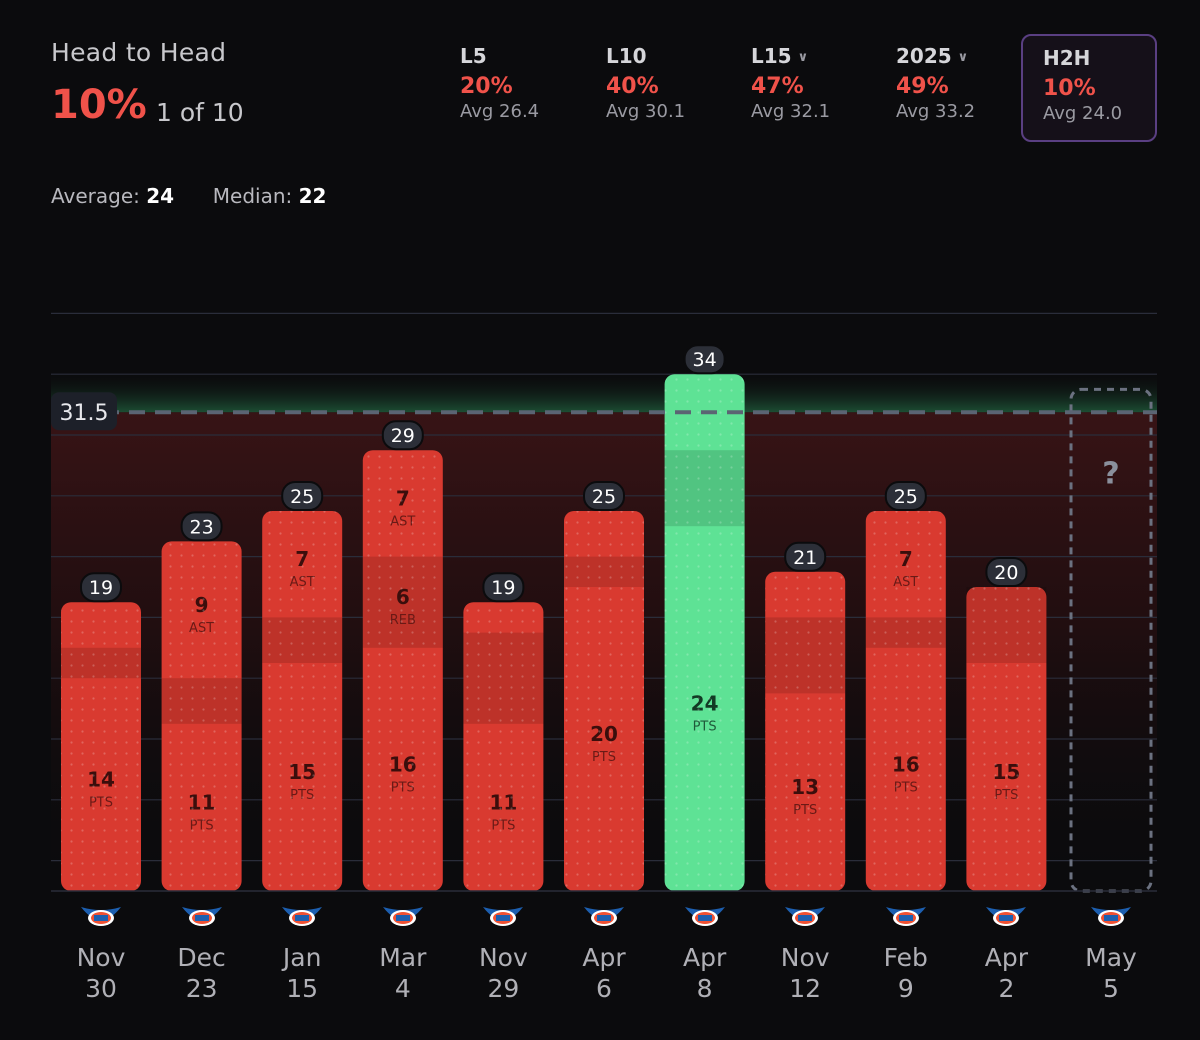 The height and width of the screenshot is (1040, 1200). What do you see at coordinates (302, 686) in the screenshot?
I see `bar-3: 15PTS7AST25` at bounding box center [302, 686].